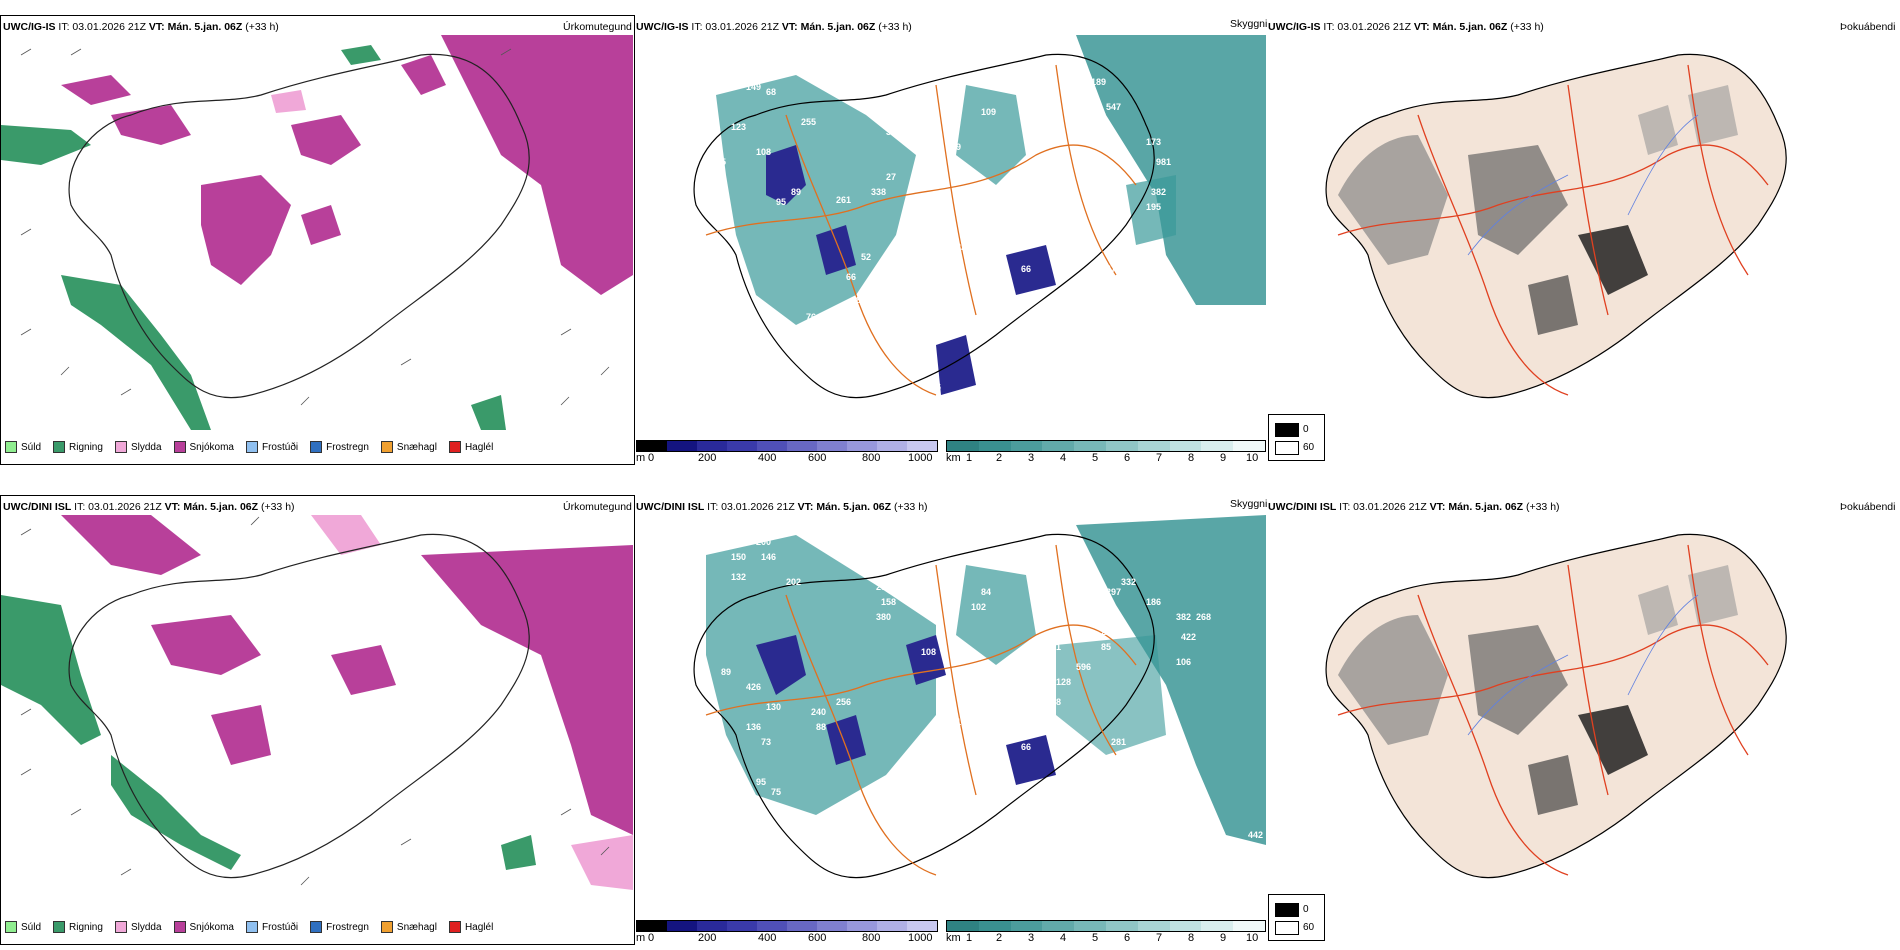 This screenshot has width=1900, height=950. What do you see at coordinates (707, 938) in the screenshot?
I see `scale-tick: 200` at bounding box center [707, 938].